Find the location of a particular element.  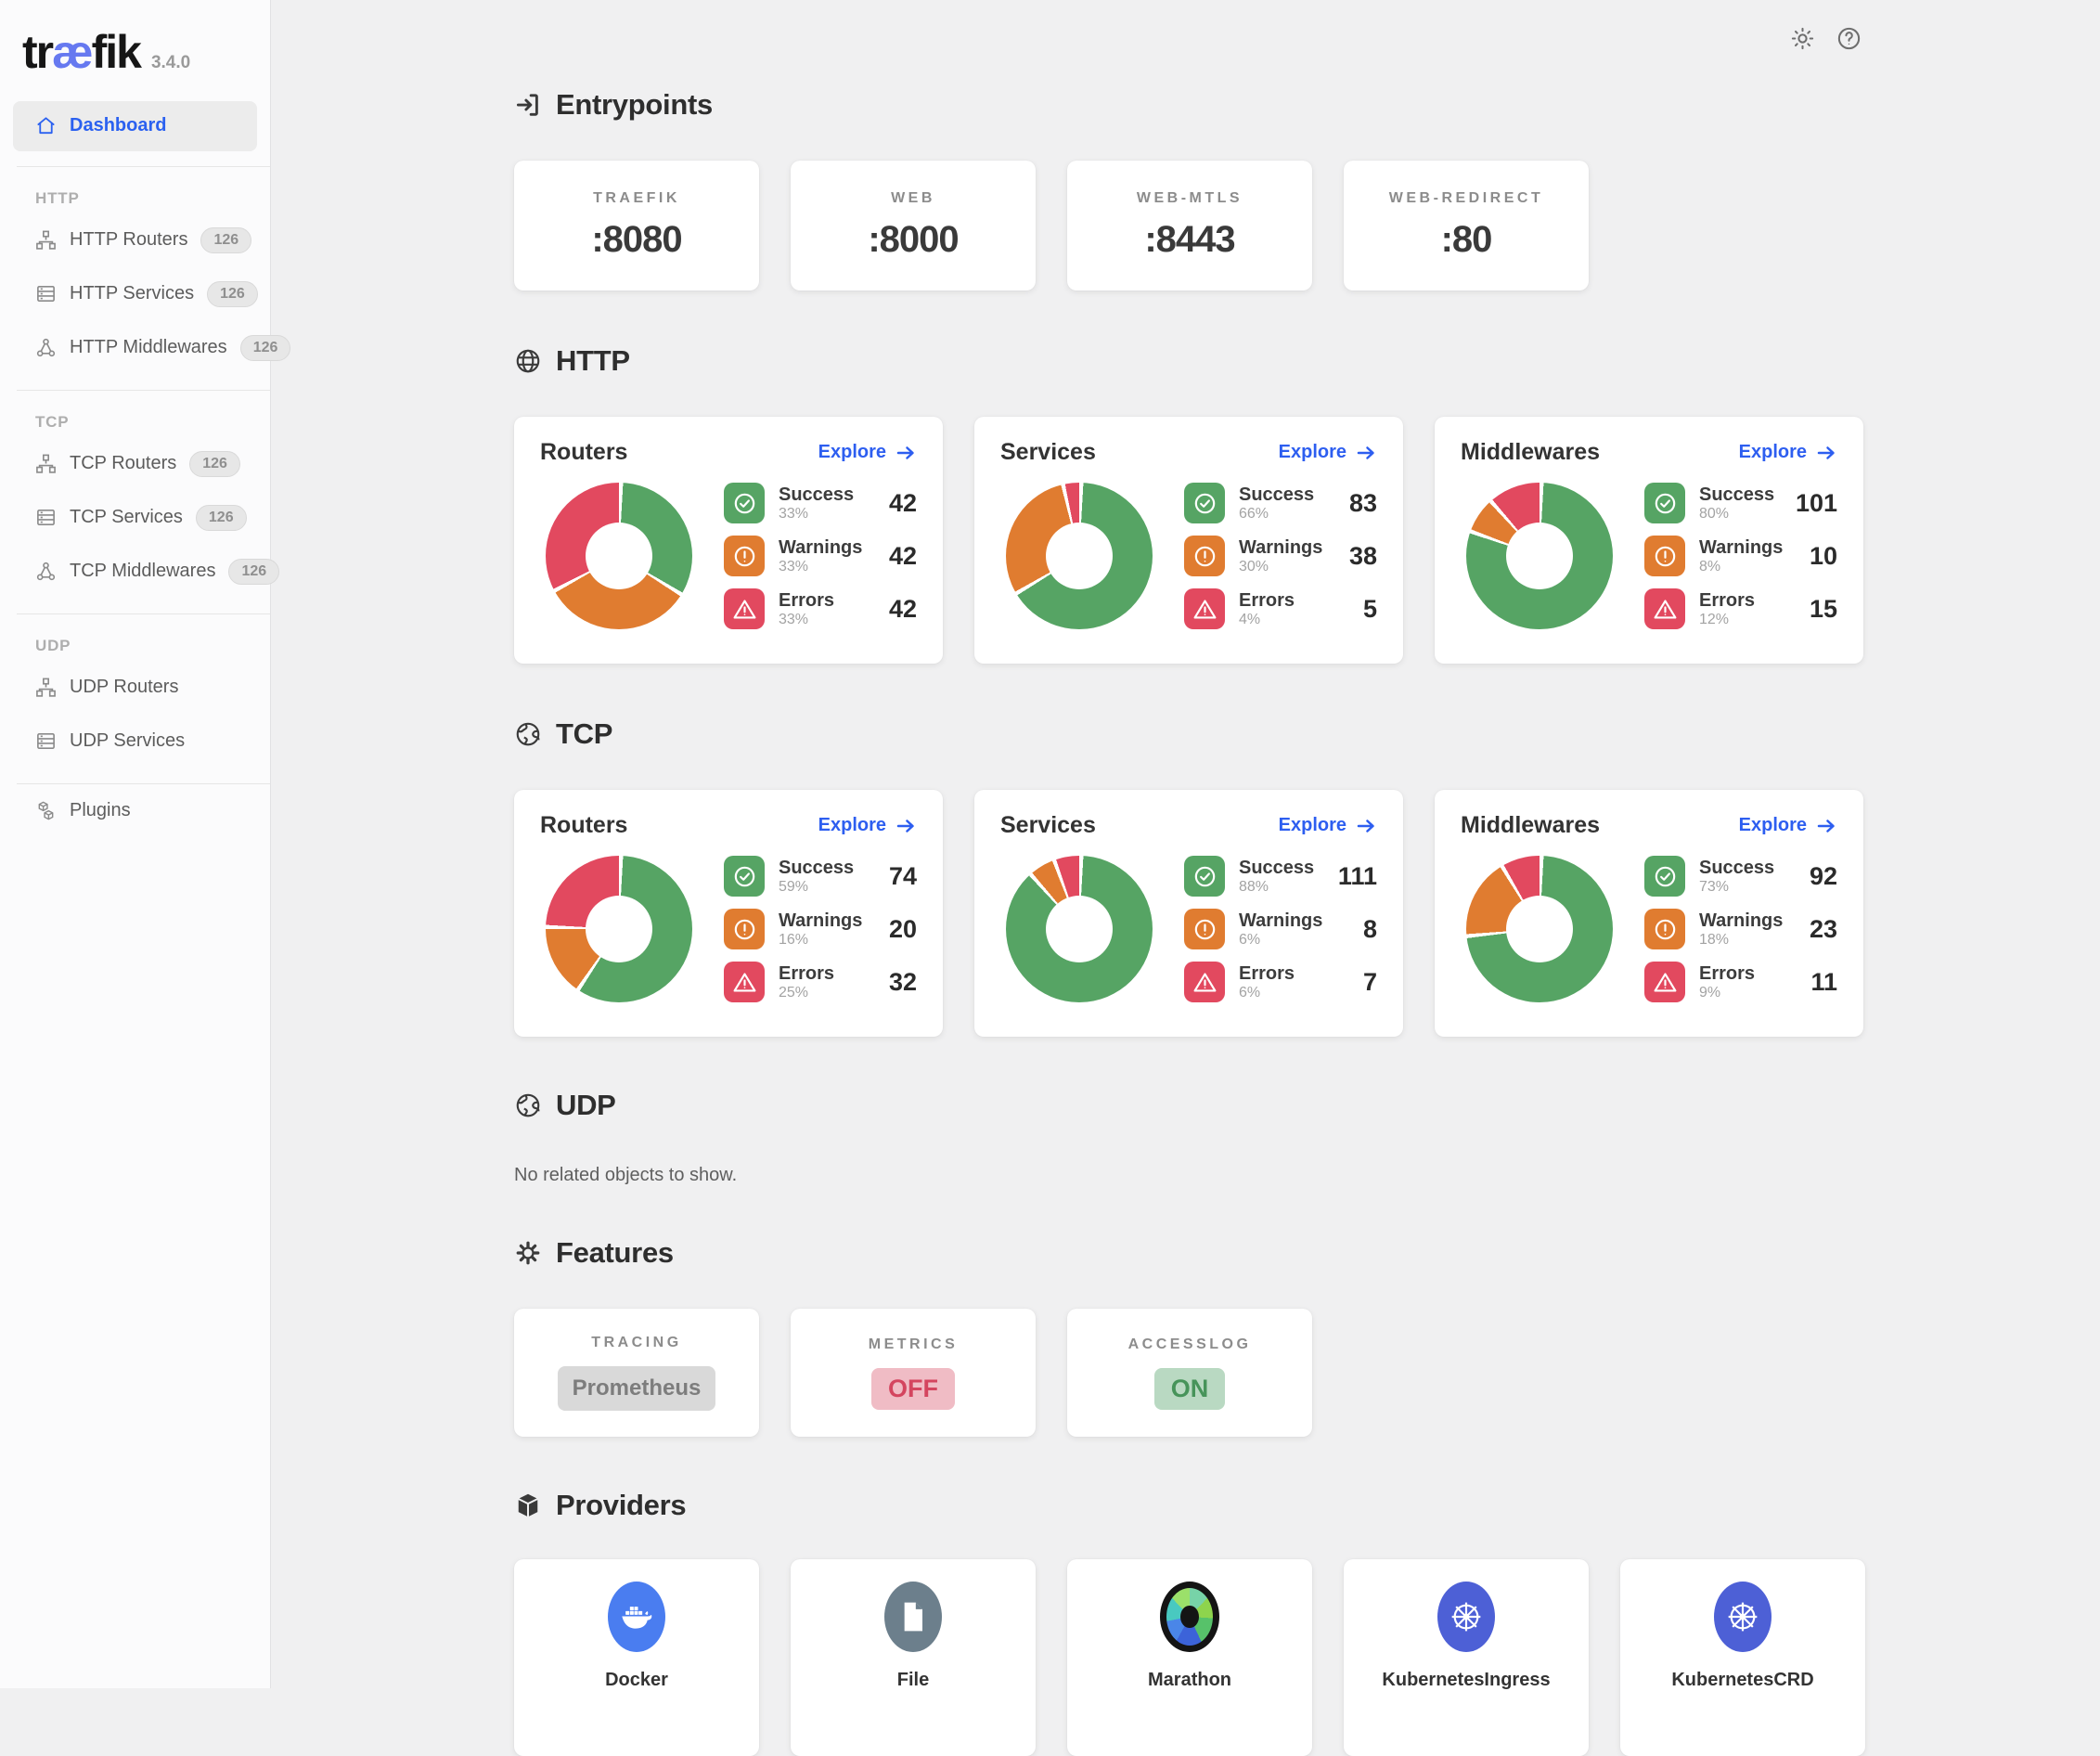

provider-name: KubernetesCRD is located at coordinates (1743, 1680).